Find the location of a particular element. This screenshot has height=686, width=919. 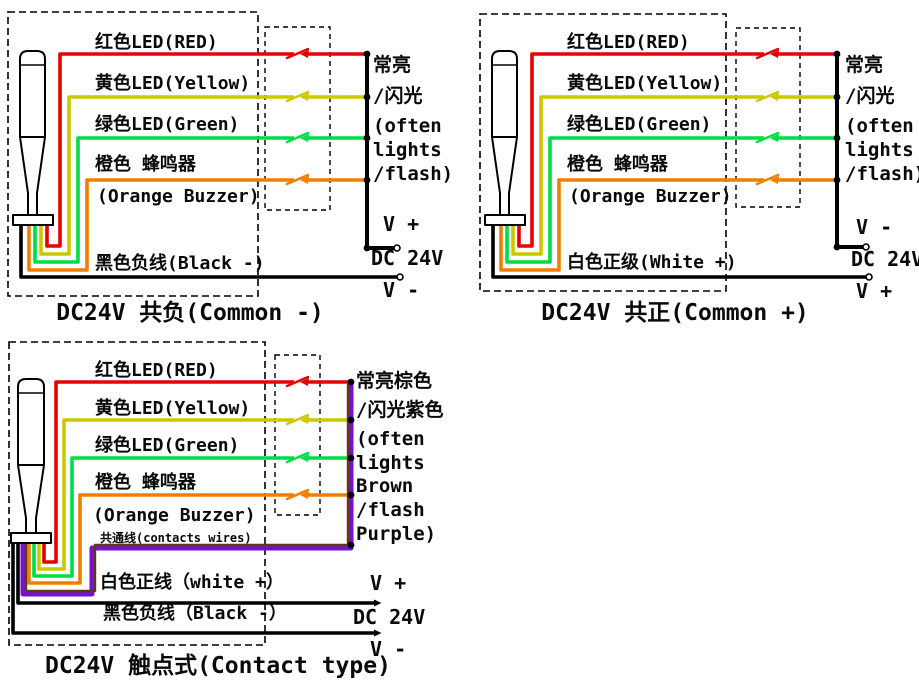

d1-mode-note-line: lights is located at coordinates (407, 150).